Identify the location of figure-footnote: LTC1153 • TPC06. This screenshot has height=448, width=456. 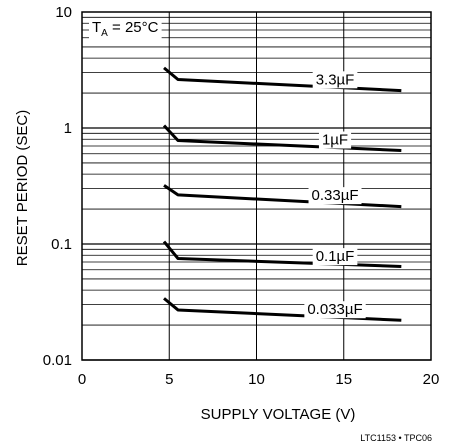
(396, 438).